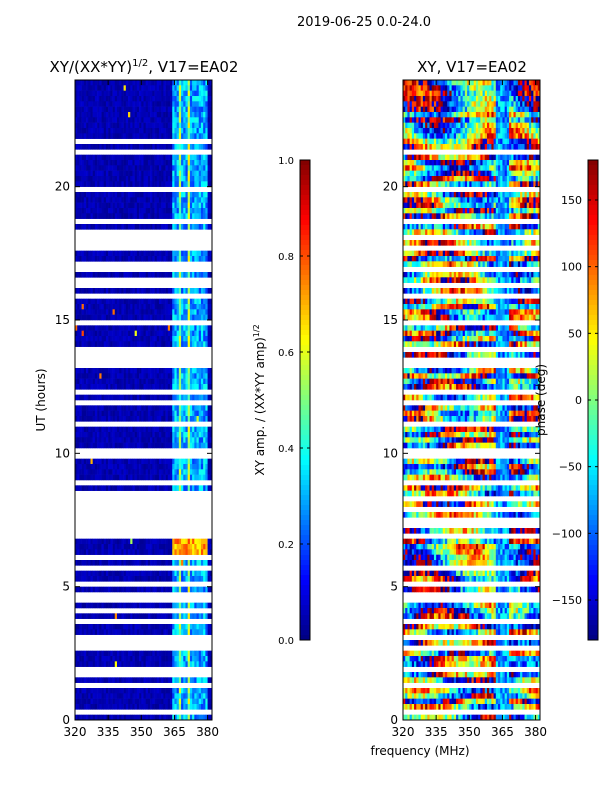 The width and height of the screenshot is (600, 804). What do you see at coordinates (286, 449) in the screenshot?
I see `colorbar-tick-label: 0.4` at bounding box center [286, 449].